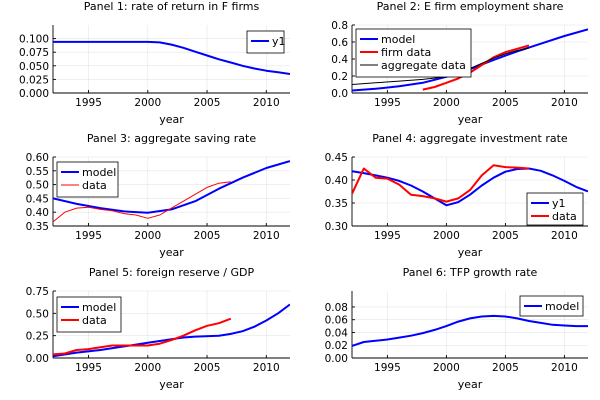 This screenshot has width=600, height=400. What do you see at coordinates (336, 308) in the screenshot?
I see `y-tick-label: 0.08` at bounding box center [336, 308].